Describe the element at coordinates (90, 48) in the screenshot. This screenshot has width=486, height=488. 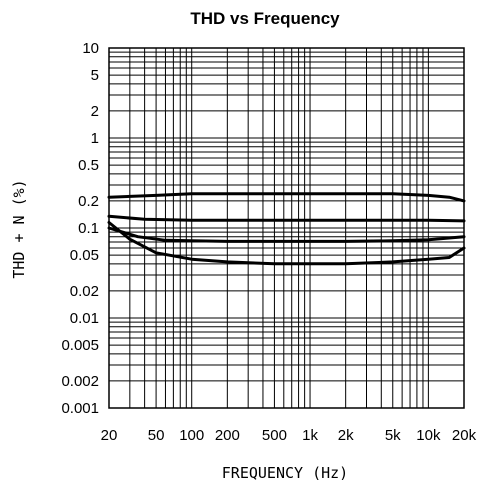
I see `y-tick-label: 10` at that location.